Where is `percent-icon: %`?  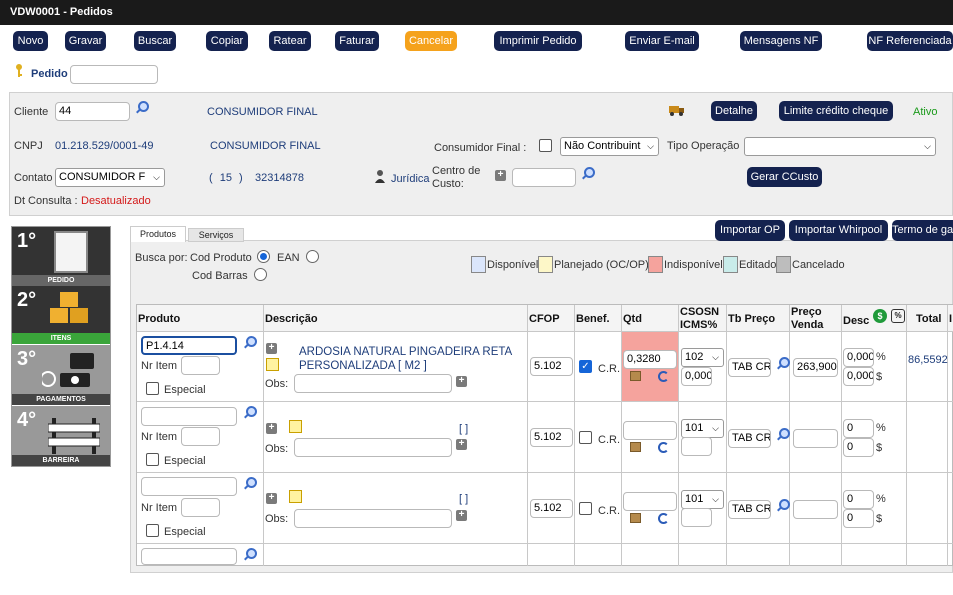
percent-icon: % is located at coordinates (898, 316).